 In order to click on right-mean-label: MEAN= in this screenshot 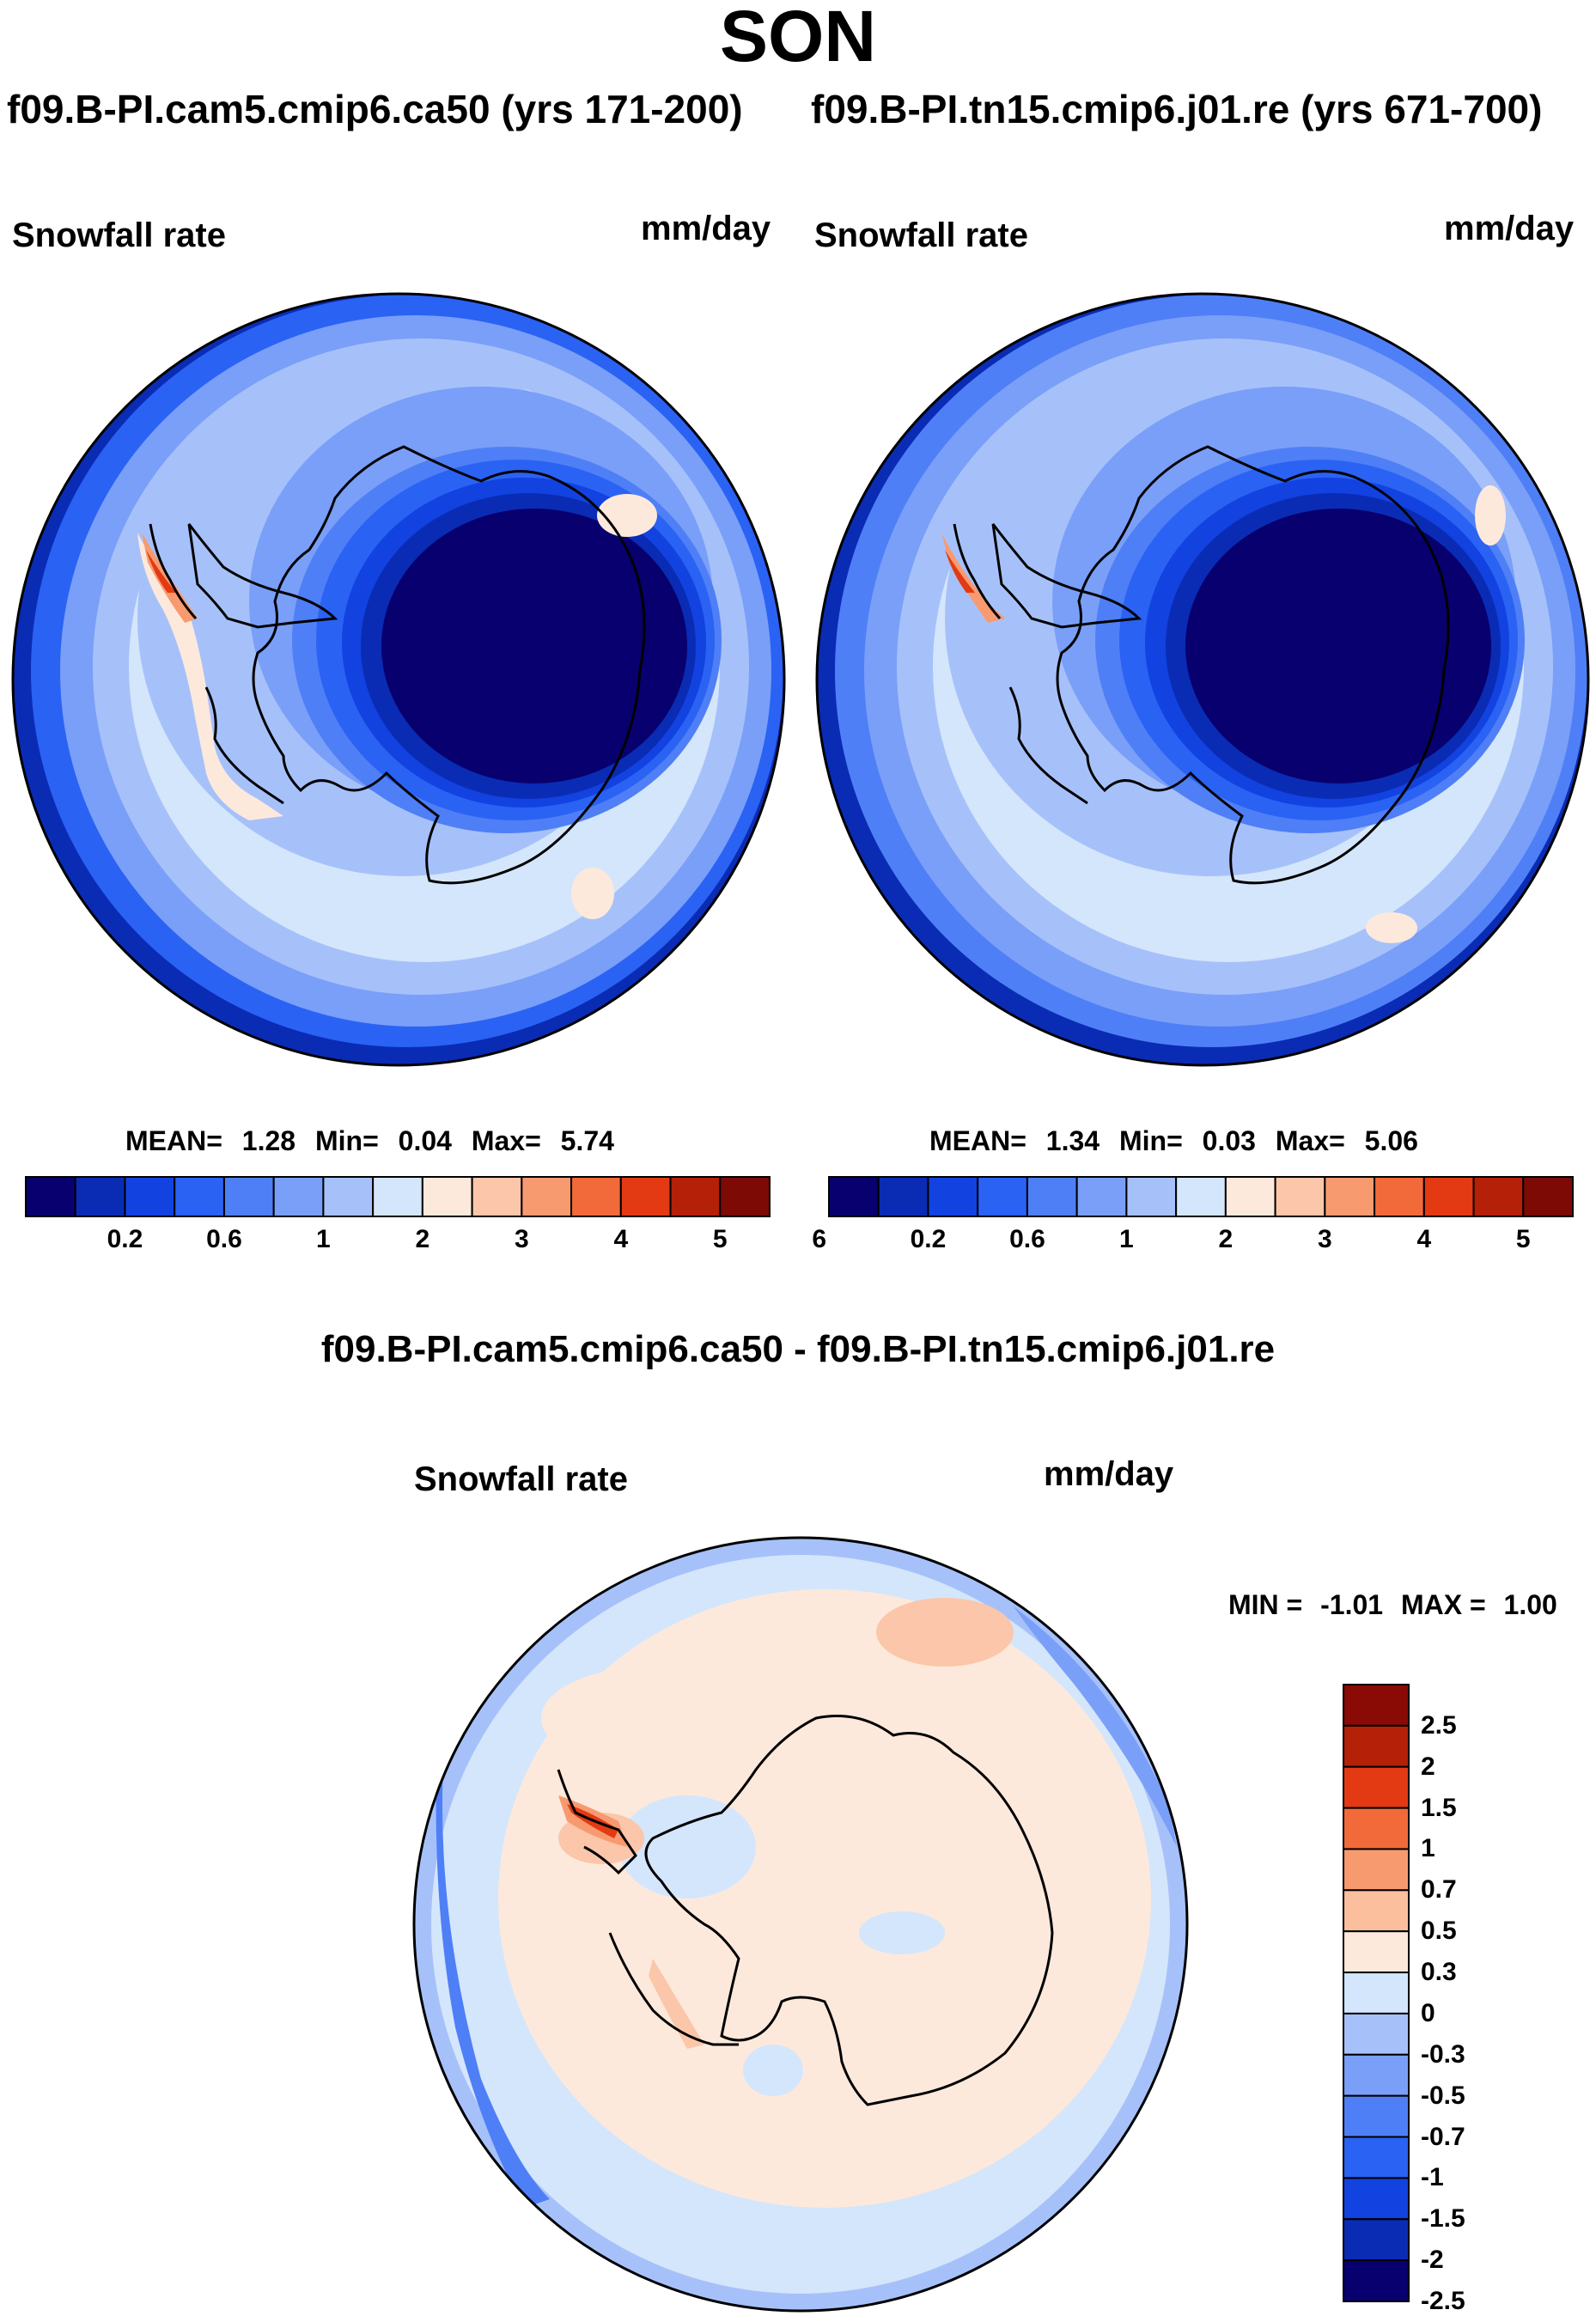, I will do `click(977, 1140)`.